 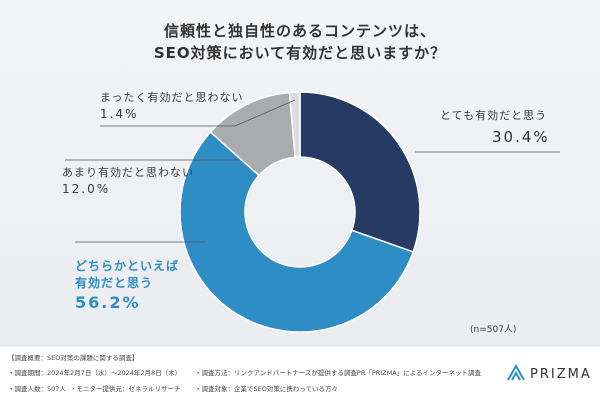 What do you see at coordinates (95, 373) in the screenshot?
I see `footer-line: ・調査期間：2024年2月7日（水）〜2024年2月8日（木）` at bounding box center [95, 373].